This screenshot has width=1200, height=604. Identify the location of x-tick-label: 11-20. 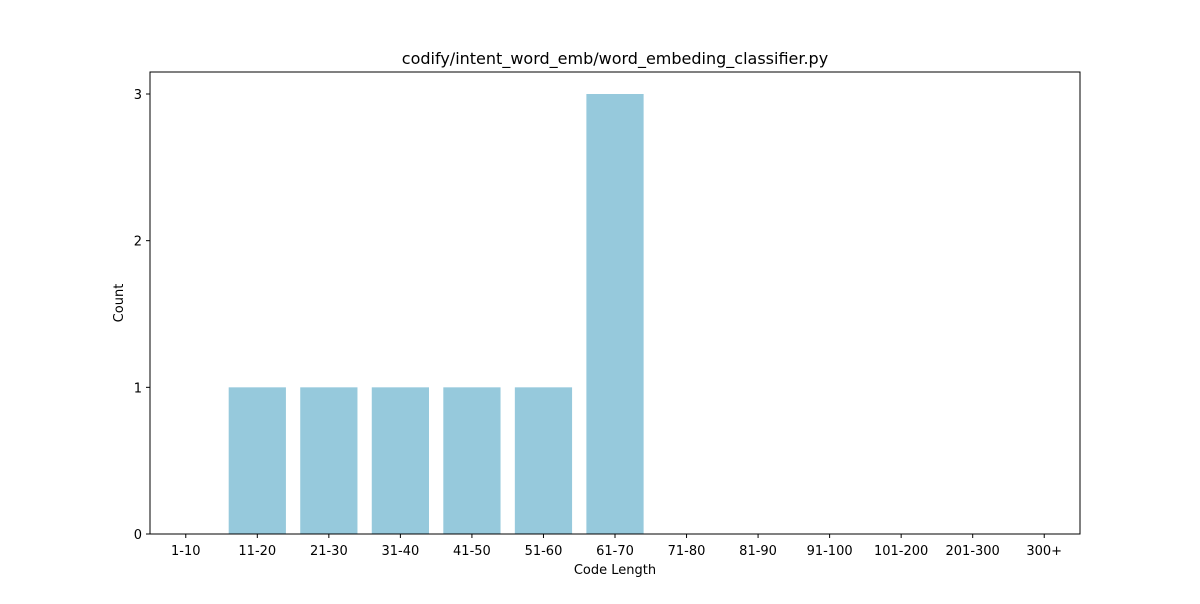
(257, 551).